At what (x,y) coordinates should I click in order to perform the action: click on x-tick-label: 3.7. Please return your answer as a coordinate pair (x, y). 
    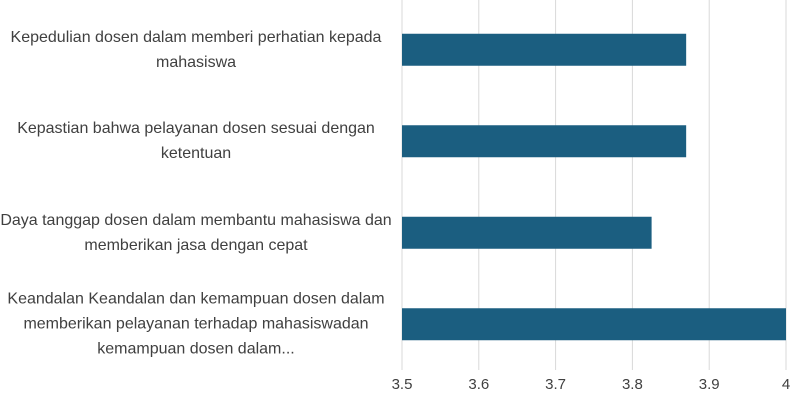
    Looking at the image, I should click on (555, 384).